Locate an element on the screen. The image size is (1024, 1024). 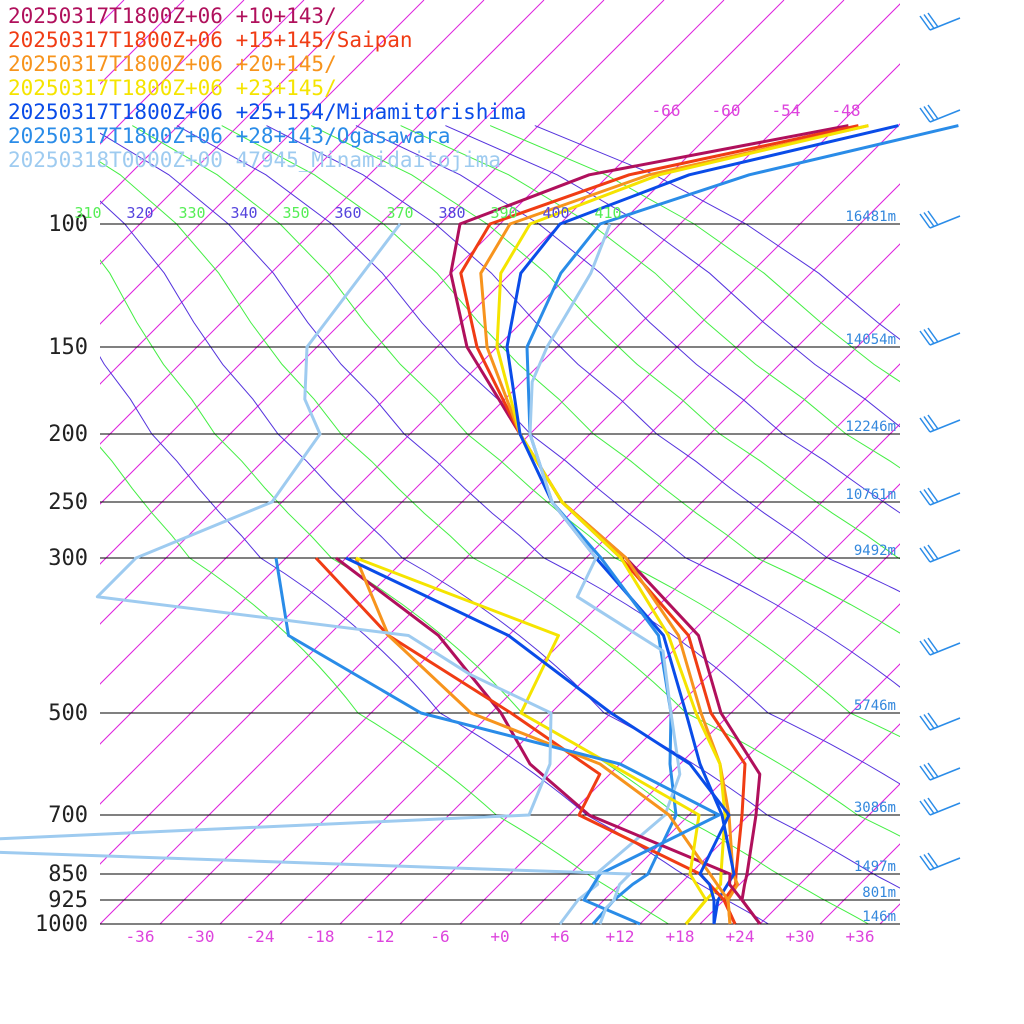
theta-label: 340 is located at coordinates (243, 213).